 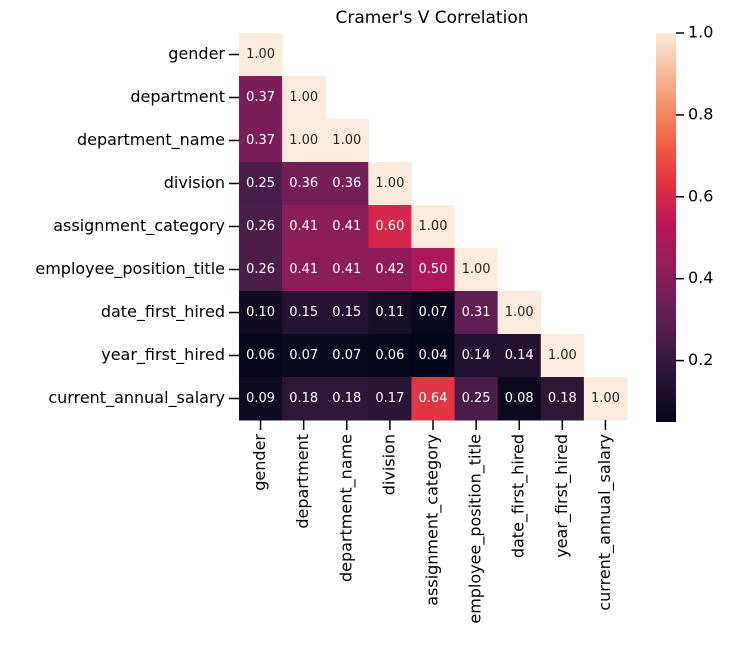 I want to click on cell-label: 0.31, so click(x=476, y=312).